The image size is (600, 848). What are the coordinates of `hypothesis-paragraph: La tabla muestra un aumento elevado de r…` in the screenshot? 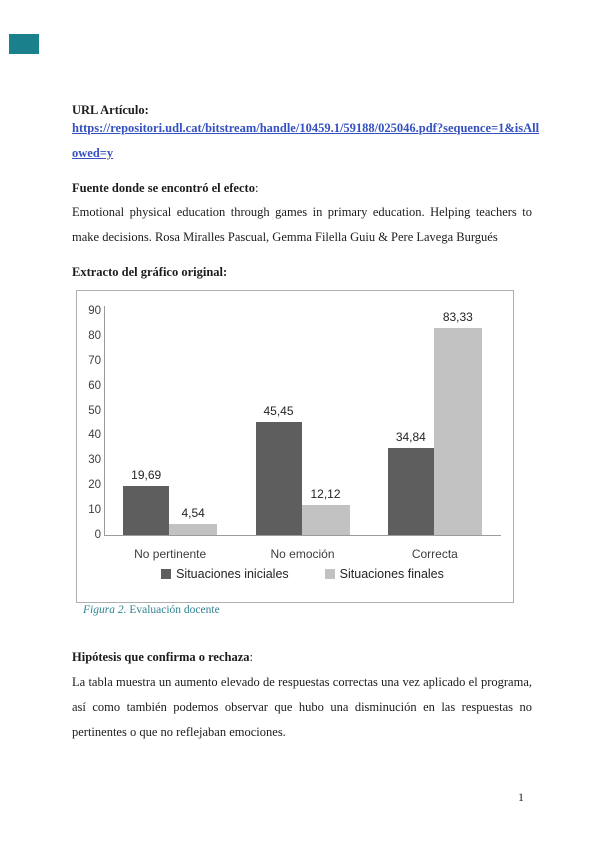 It's located at (302, 707).